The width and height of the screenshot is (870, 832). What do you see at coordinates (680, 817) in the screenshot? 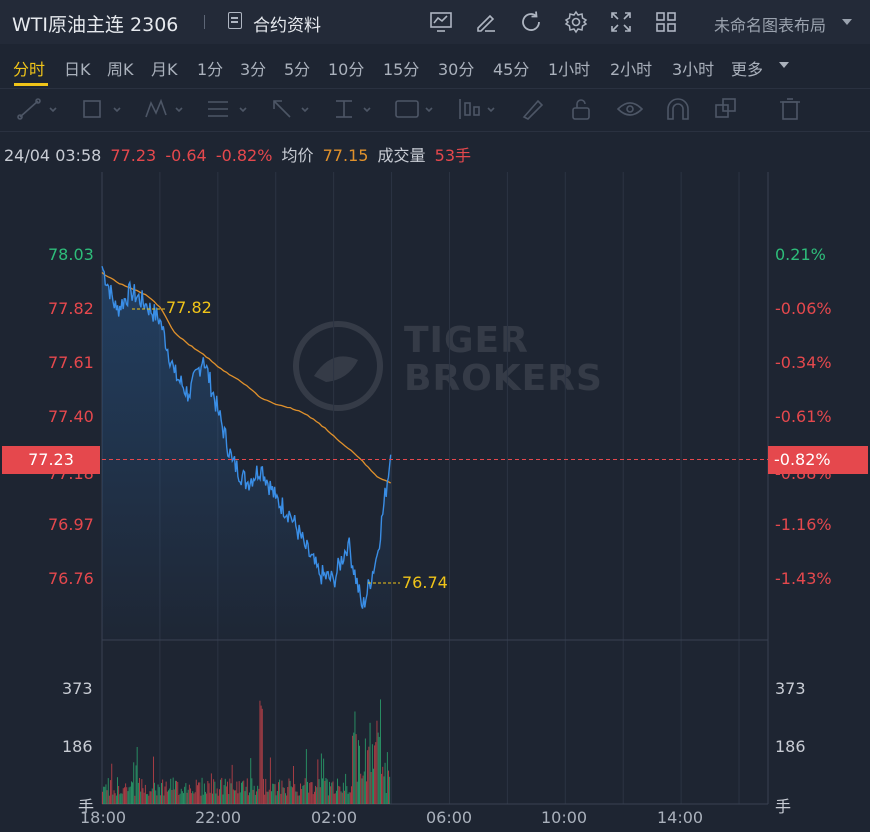
I see `x-tick: 14:00` at bounding box center [680, 817].